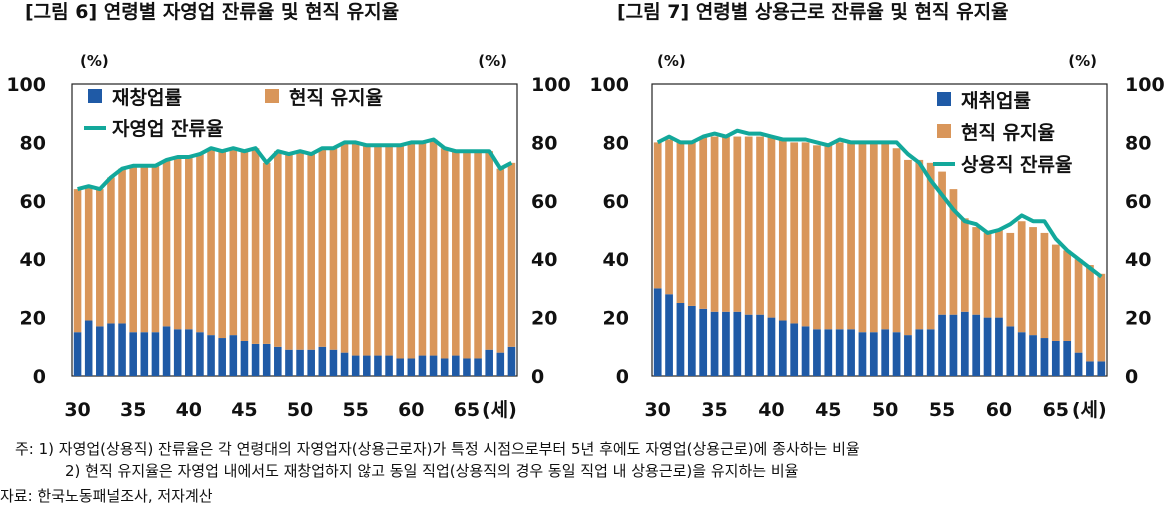 The image size is (1170, 512). What do you see at coordinates (411, 410) in the screenshot?
I see `x-tick-label: 60` at bounding box center [411, 410].